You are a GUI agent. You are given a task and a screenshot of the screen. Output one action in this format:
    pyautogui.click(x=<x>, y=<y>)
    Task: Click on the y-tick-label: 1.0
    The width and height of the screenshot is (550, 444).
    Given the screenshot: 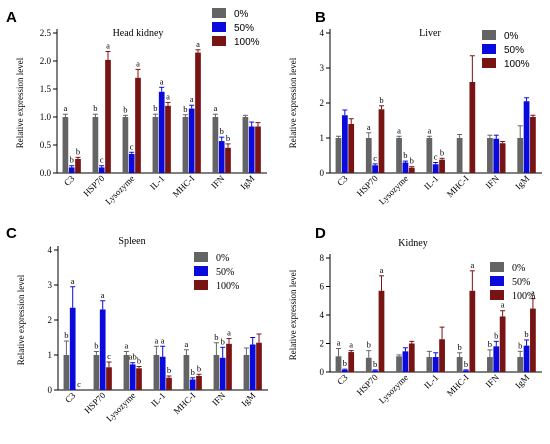 What is the action you would take?
    pyautogui.click(x=46, y=117)
    